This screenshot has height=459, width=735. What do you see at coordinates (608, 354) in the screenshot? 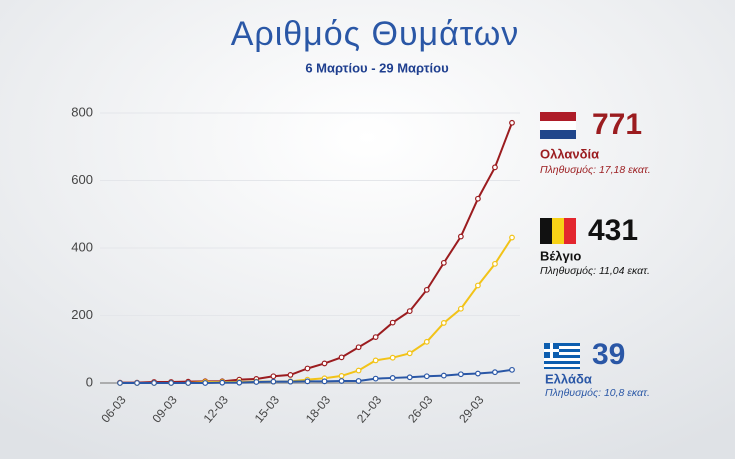
I see `legend-value: 39` at bounding box center [608, 354].